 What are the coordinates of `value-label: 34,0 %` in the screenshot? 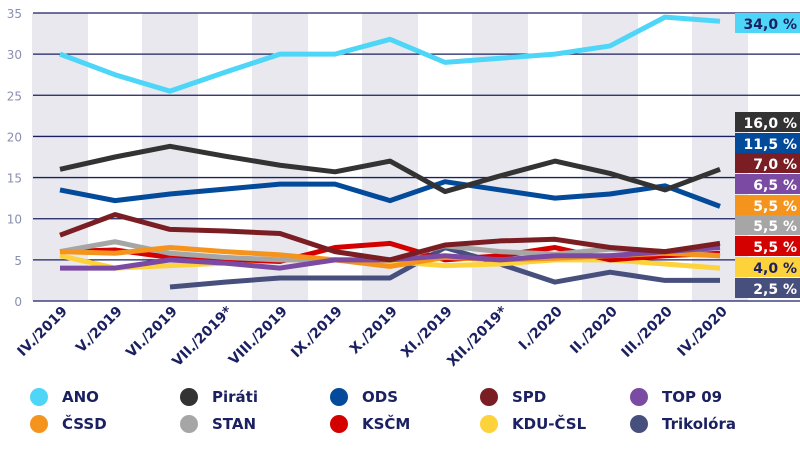 It's located at (770, 25).